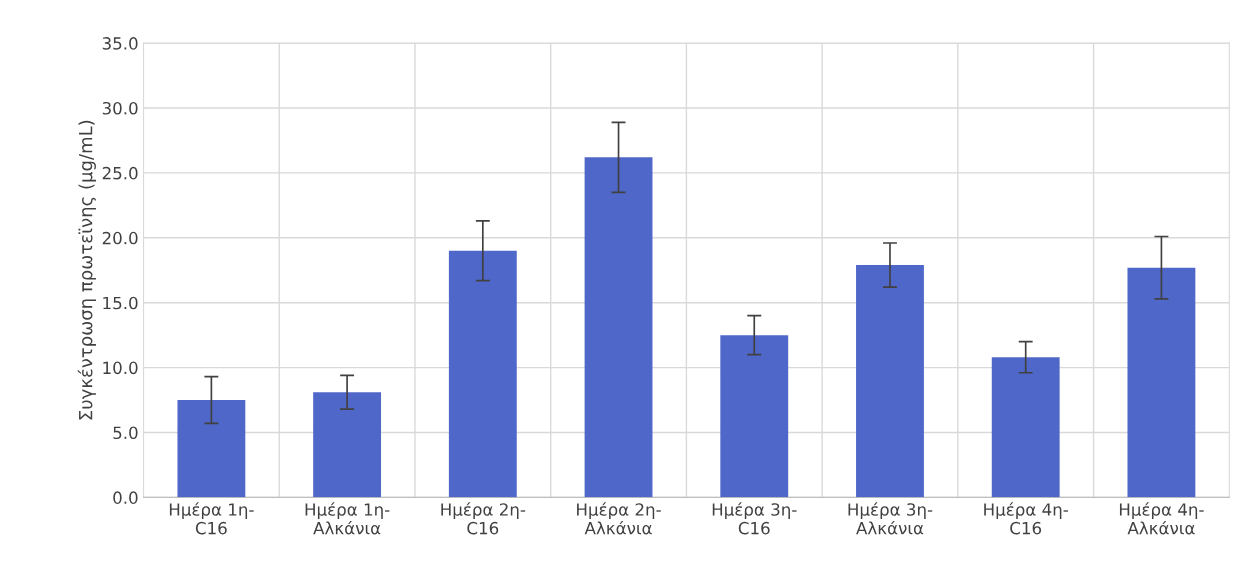  What do you see at coordinates (347, 518) in the screenshot?
I see `x-tick-label: Ημέρα 1η-Αλκάνια` at bounding box center [347, 518].